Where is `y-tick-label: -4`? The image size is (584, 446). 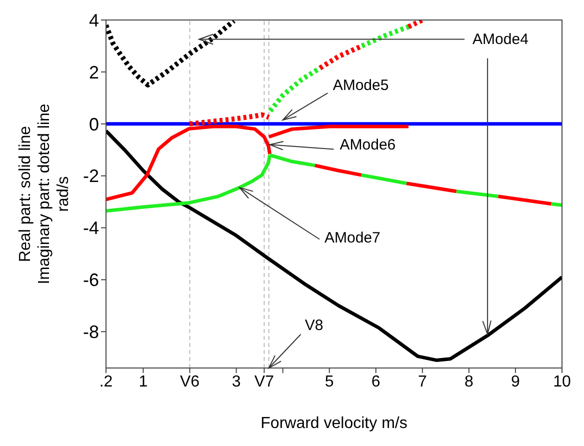 y-tick-label: -4 is located at coordinates (90, 228).